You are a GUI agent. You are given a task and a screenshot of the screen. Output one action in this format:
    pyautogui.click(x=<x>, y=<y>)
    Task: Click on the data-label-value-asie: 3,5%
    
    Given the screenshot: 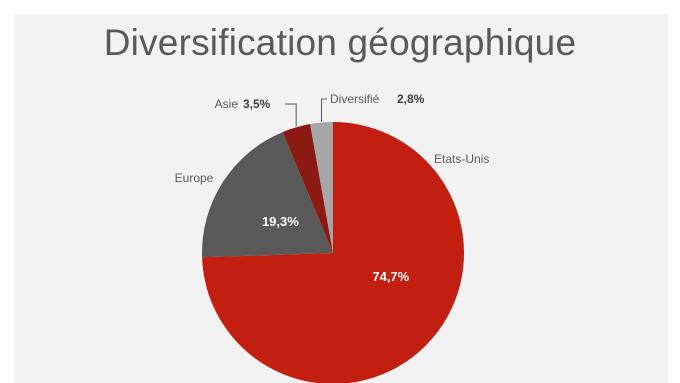 What is the action you would take?
    pyautogui.click(x=257, y=104)
    